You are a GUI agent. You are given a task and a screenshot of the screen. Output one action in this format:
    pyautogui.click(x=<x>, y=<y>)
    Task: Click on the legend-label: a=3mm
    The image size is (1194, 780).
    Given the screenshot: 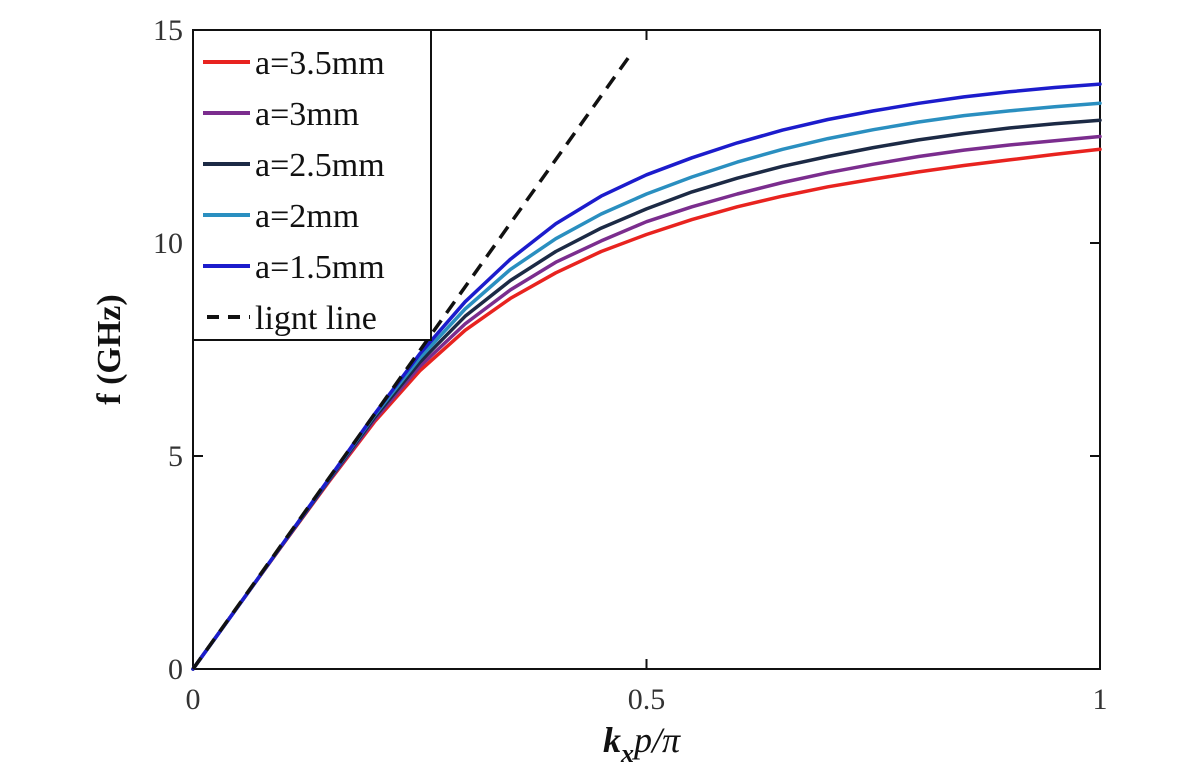 What is the action you would take?
    pyautogui.click(x=307, y=114)
    